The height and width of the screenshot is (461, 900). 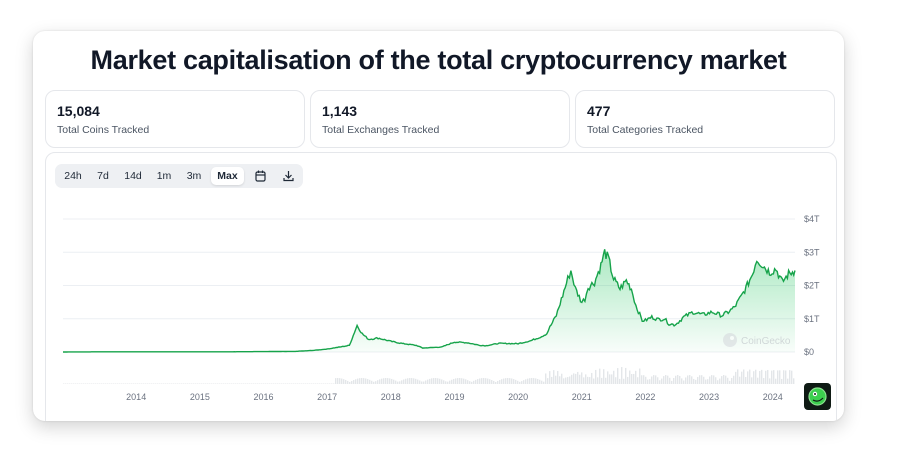 What do you see at coordinates (227, 176) in the screenshot?
I see `range-max-button: Max` at bounding box center [227, 176].